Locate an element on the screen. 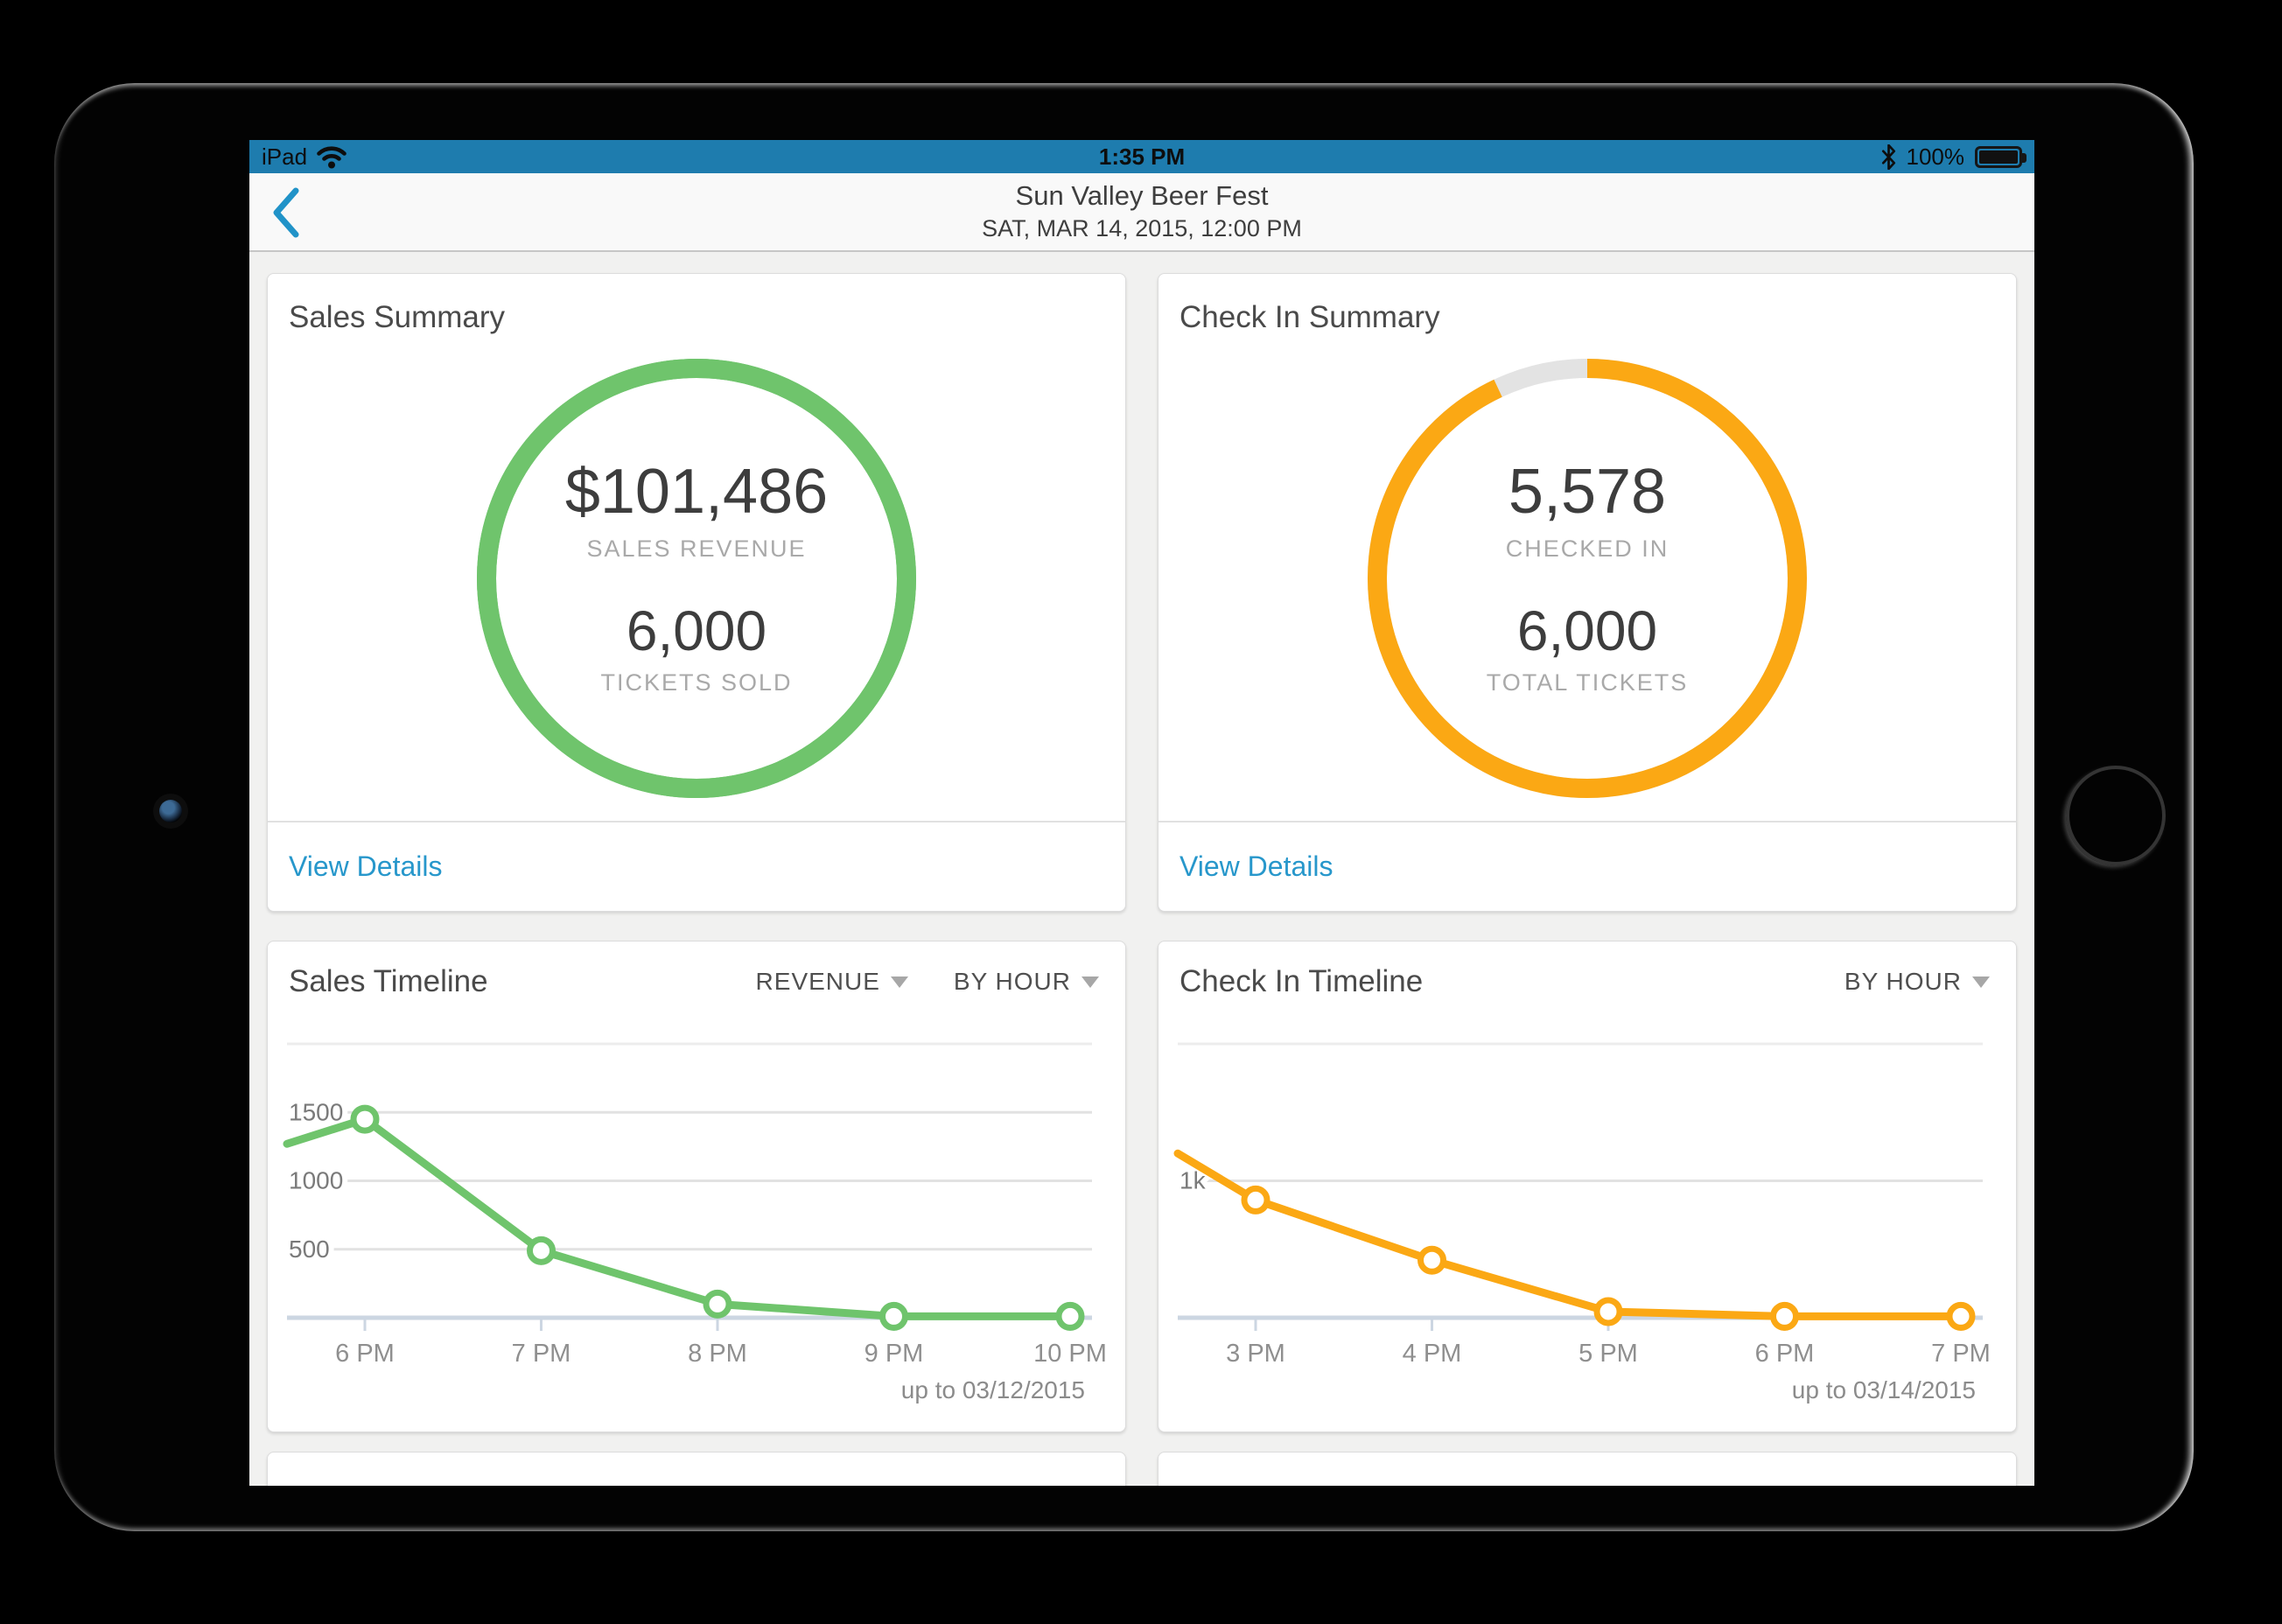 Image resolution: width=2282 pixels, height=1624 pixels. checkin-timeline-title: Check In Timeline is located at coordinates (1302, 981).